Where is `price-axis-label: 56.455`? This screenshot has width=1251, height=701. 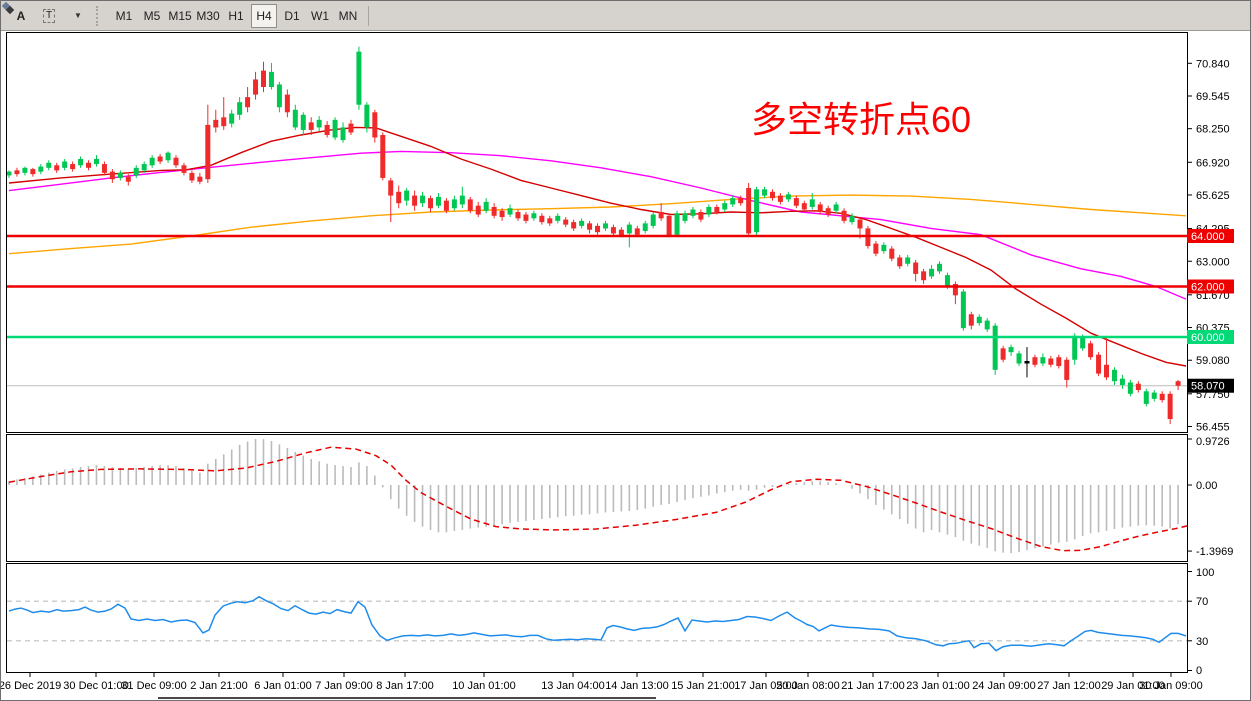
price-axis-label: 56.455 is located at coordinates (1213, 428).